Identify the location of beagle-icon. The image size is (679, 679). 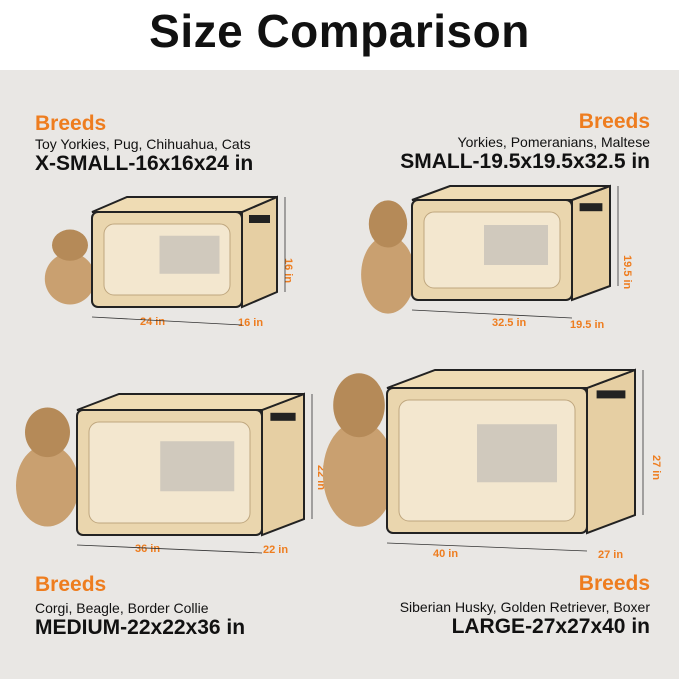
(47, 467).